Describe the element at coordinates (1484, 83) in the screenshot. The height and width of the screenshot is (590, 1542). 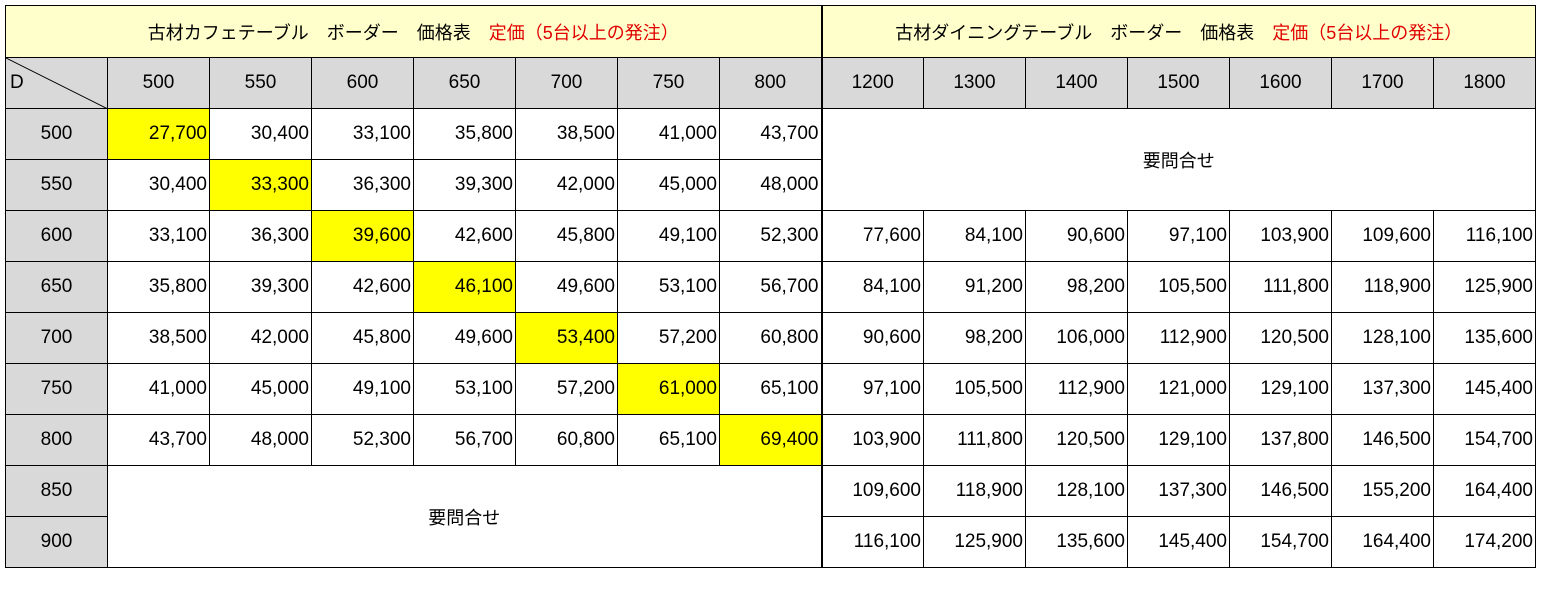
I see `width-header-1800: 1800` at that location.